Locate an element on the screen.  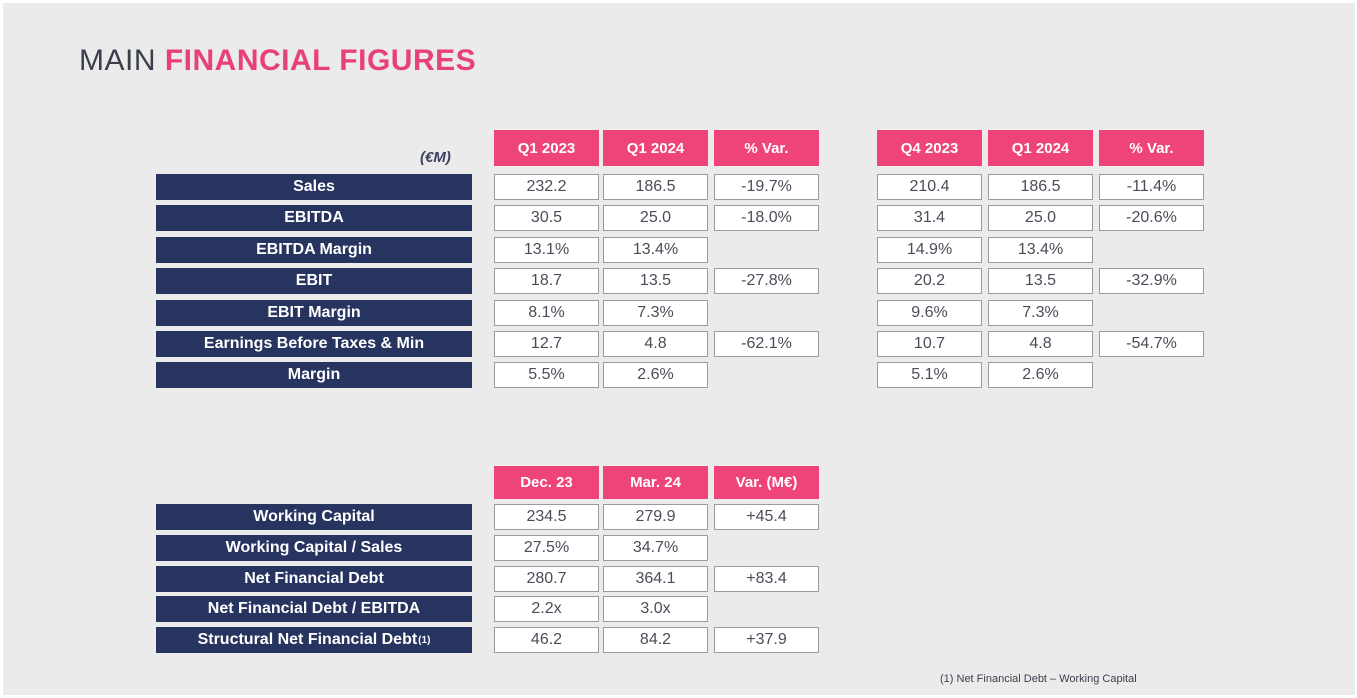
table-cell: 13.1% is located at coordinates (546, 250).